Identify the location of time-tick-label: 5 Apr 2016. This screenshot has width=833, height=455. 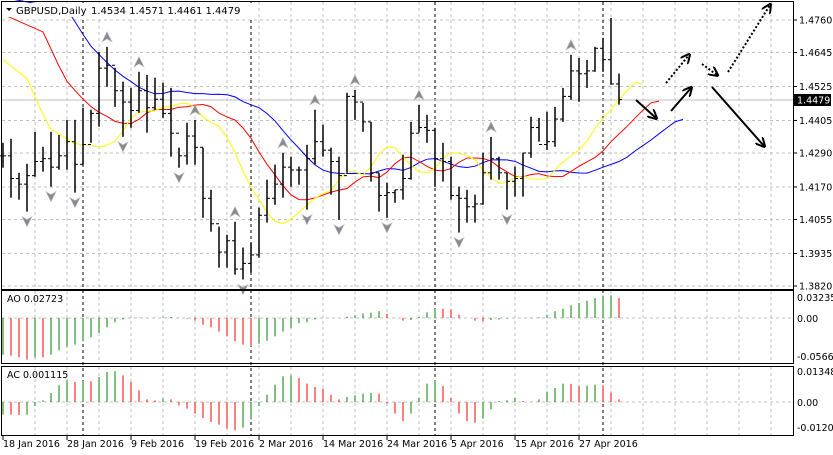
(477, 444).